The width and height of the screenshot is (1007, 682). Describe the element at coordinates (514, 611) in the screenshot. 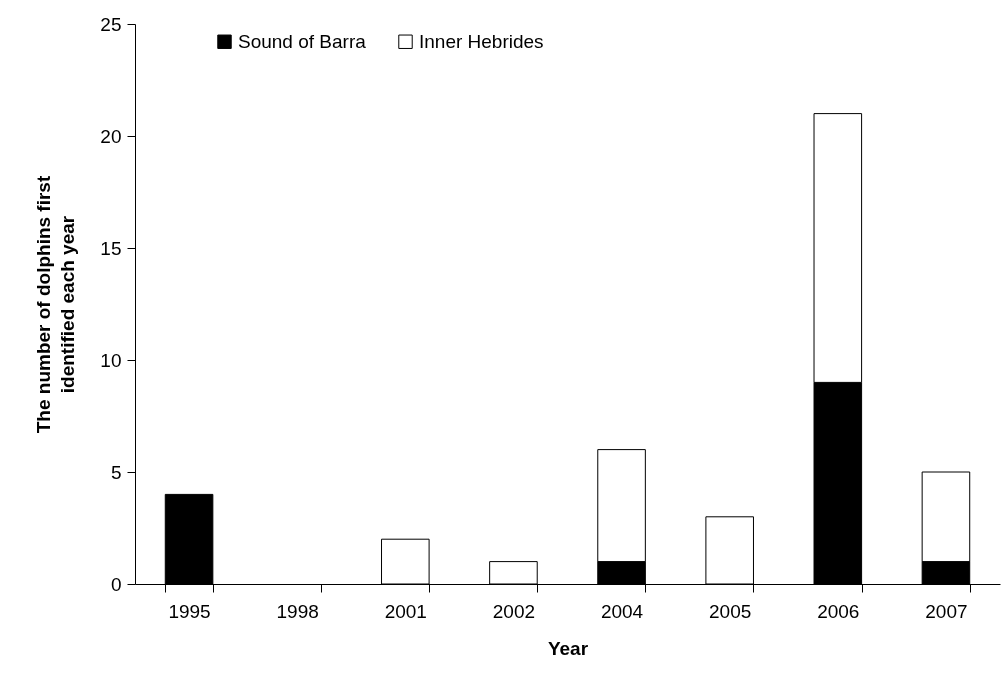

I see `x-tick-label: 2002` at that location.